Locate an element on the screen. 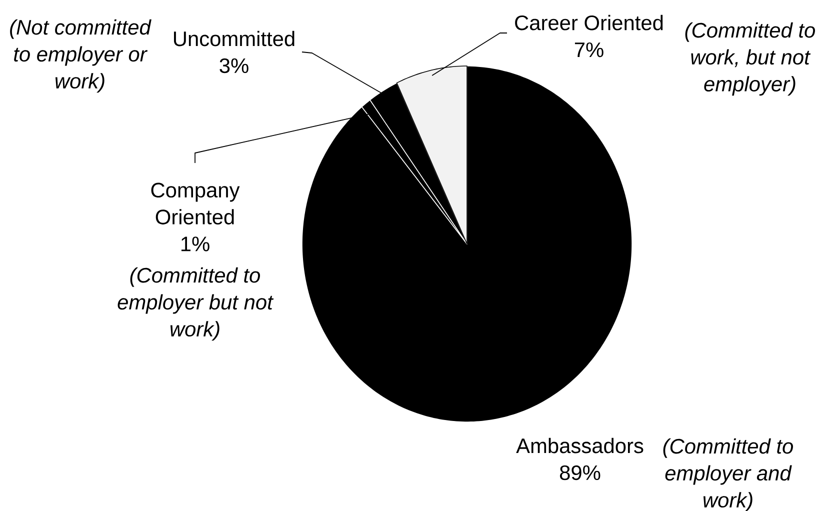 The image size is (831, 511). slice-label: Company Oriented is located at coordinates (195, 203).